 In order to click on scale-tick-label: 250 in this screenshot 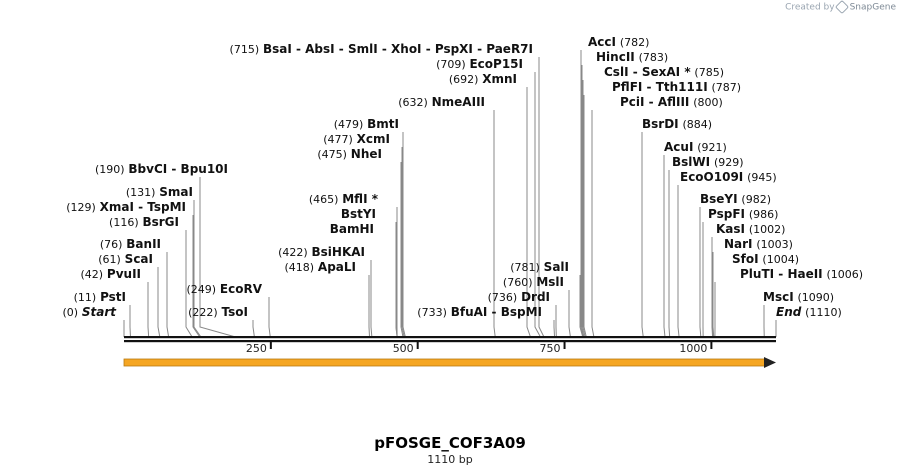, I will do `click(256, 348)`.